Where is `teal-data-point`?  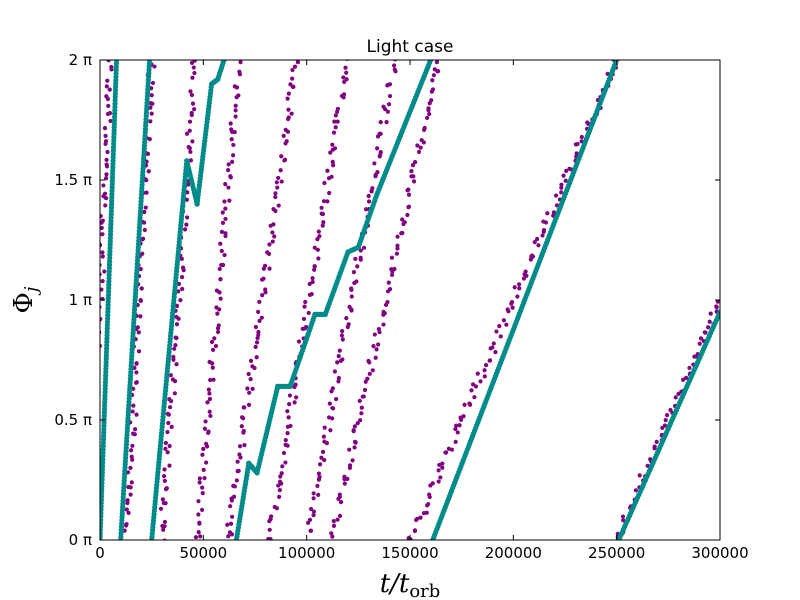
teal-data-point is located at coordinates (116, 61).